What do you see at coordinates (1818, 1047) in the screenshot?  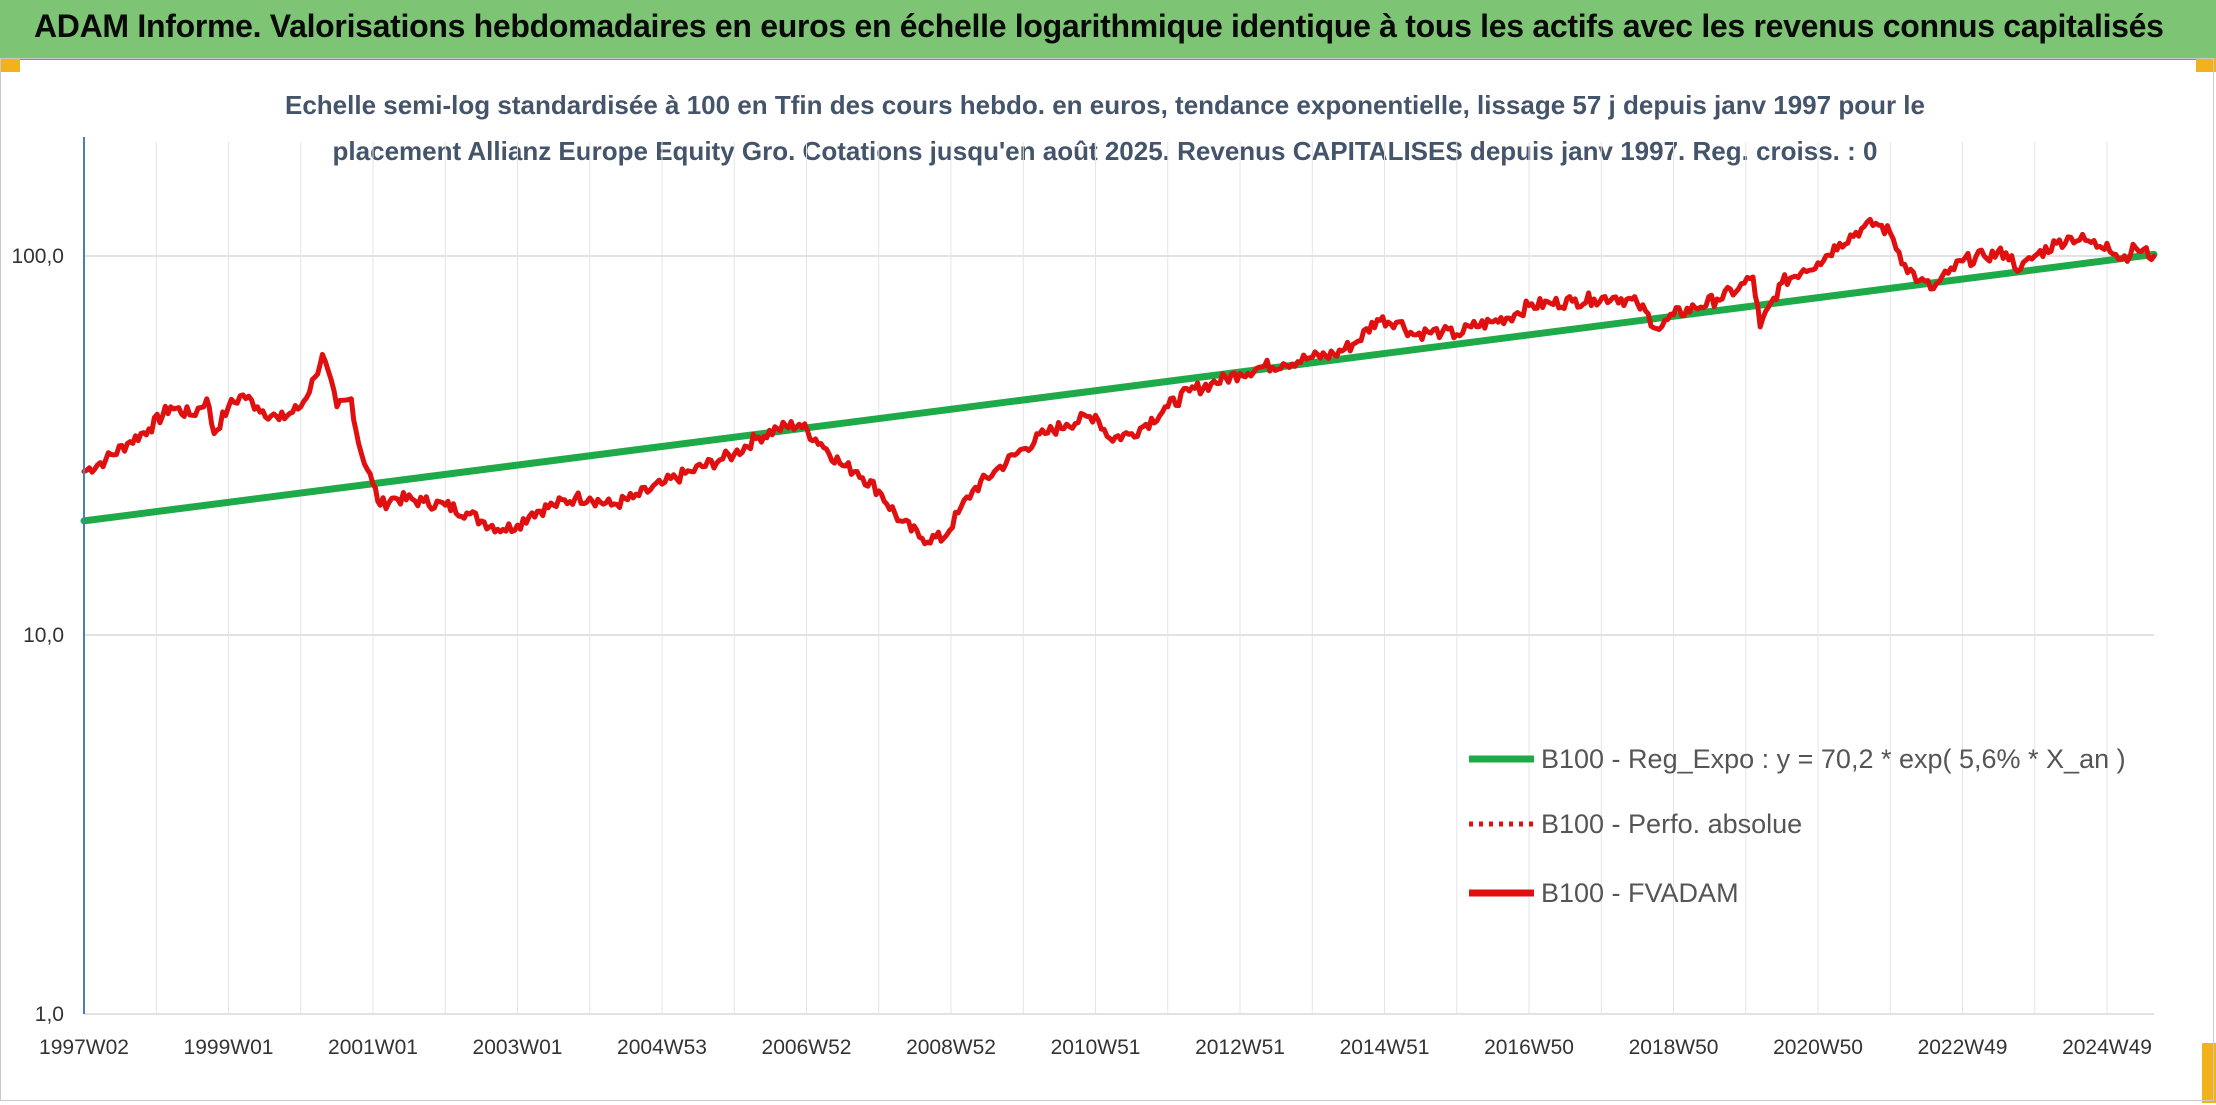 I see `x-tick-label: 2020W50` at bounding box center [1818, 1047].